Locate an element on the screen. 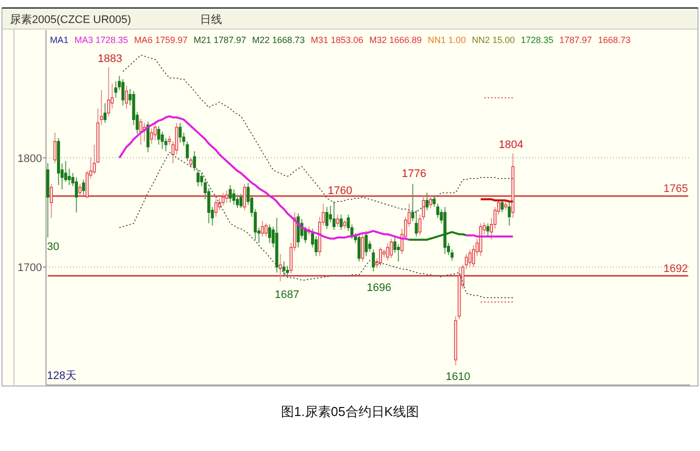  annotation: M21 1787.97 is located at coordinates (220, 40).